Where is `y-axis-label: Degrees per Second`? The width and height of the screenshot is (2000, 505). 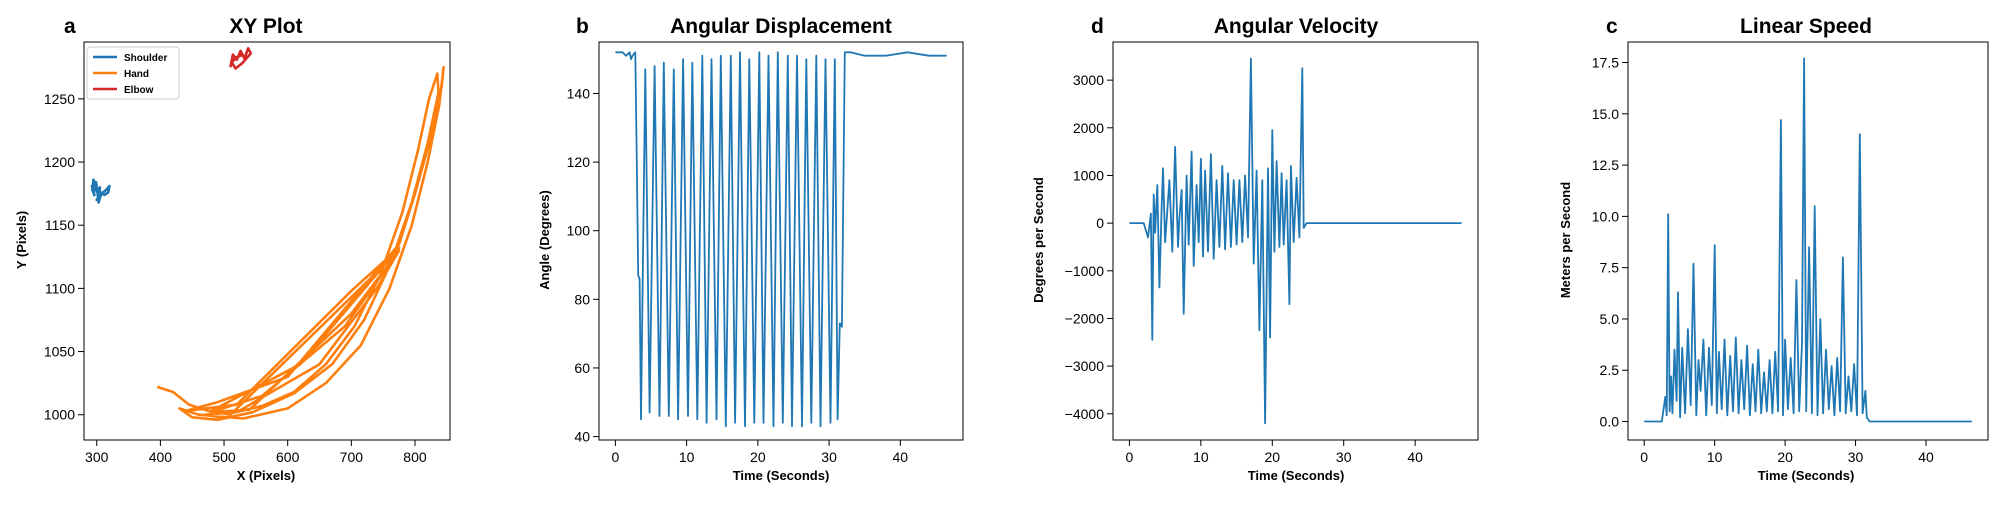 y-axis-label: Degrees per Second is located at coordinates (1038, 240).